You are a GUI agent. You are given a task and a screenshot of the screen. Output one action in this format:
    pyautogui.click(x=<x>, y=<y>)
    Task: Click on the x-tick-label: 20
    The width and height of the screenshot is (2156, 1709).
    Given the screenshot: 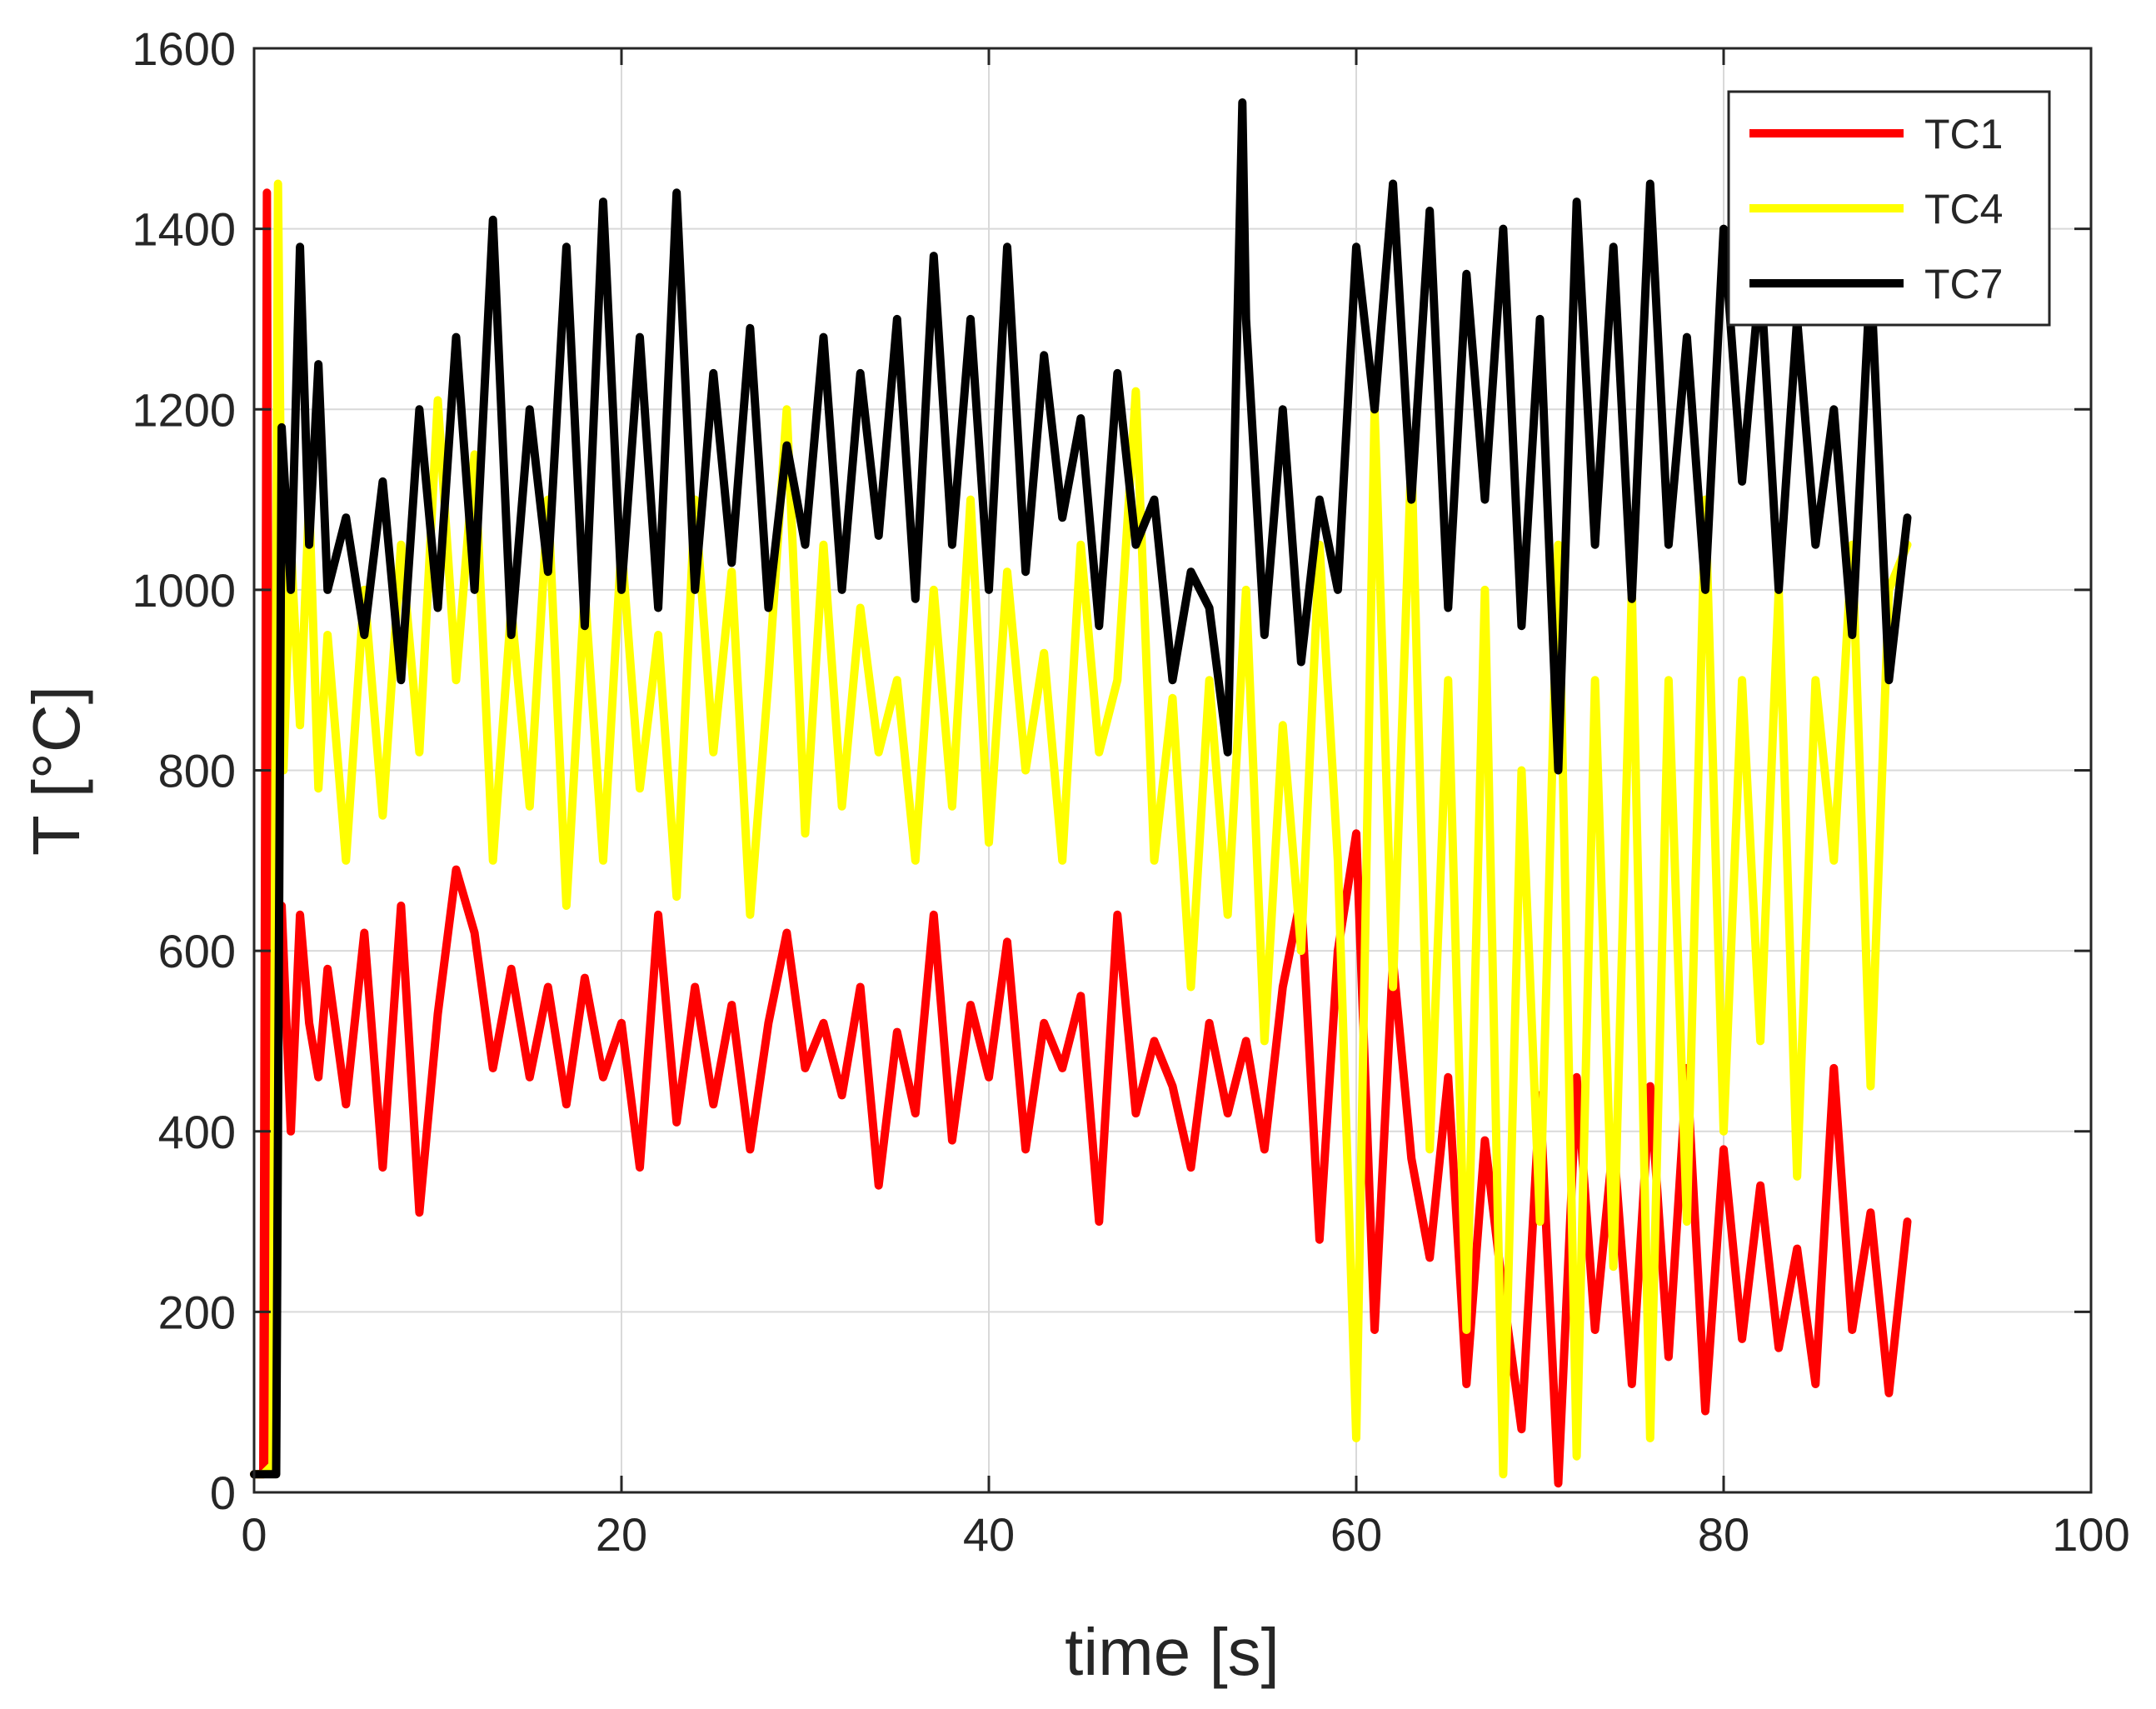 What is the action you would take?
    pyautogui.click(x=621, y=1534)
    